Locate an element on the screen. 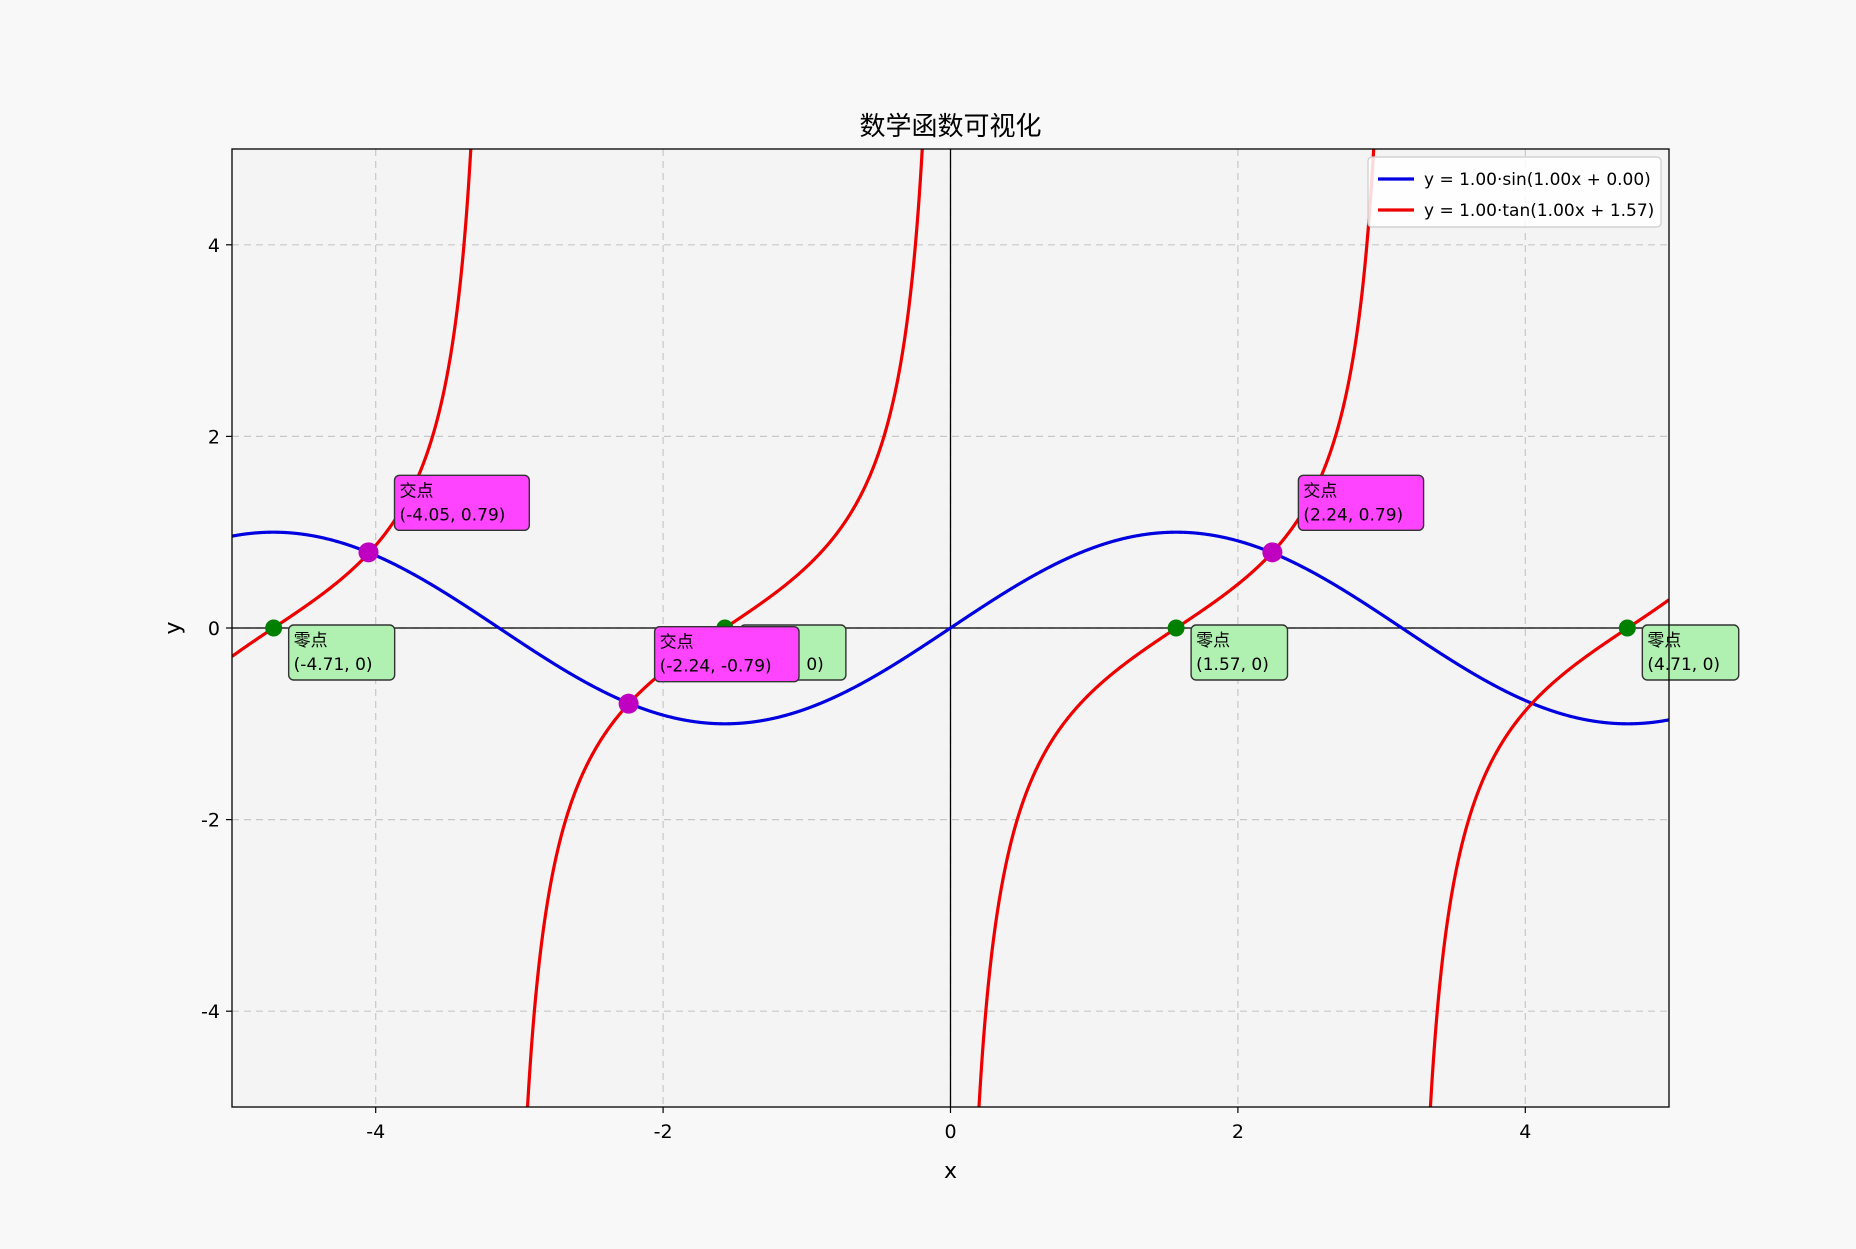 Image resolution: width=1856 pixels, height=1249 pixels. intersection-annotation: 交点 (-2.24, -0.79) is located at coordinates (726, 654).